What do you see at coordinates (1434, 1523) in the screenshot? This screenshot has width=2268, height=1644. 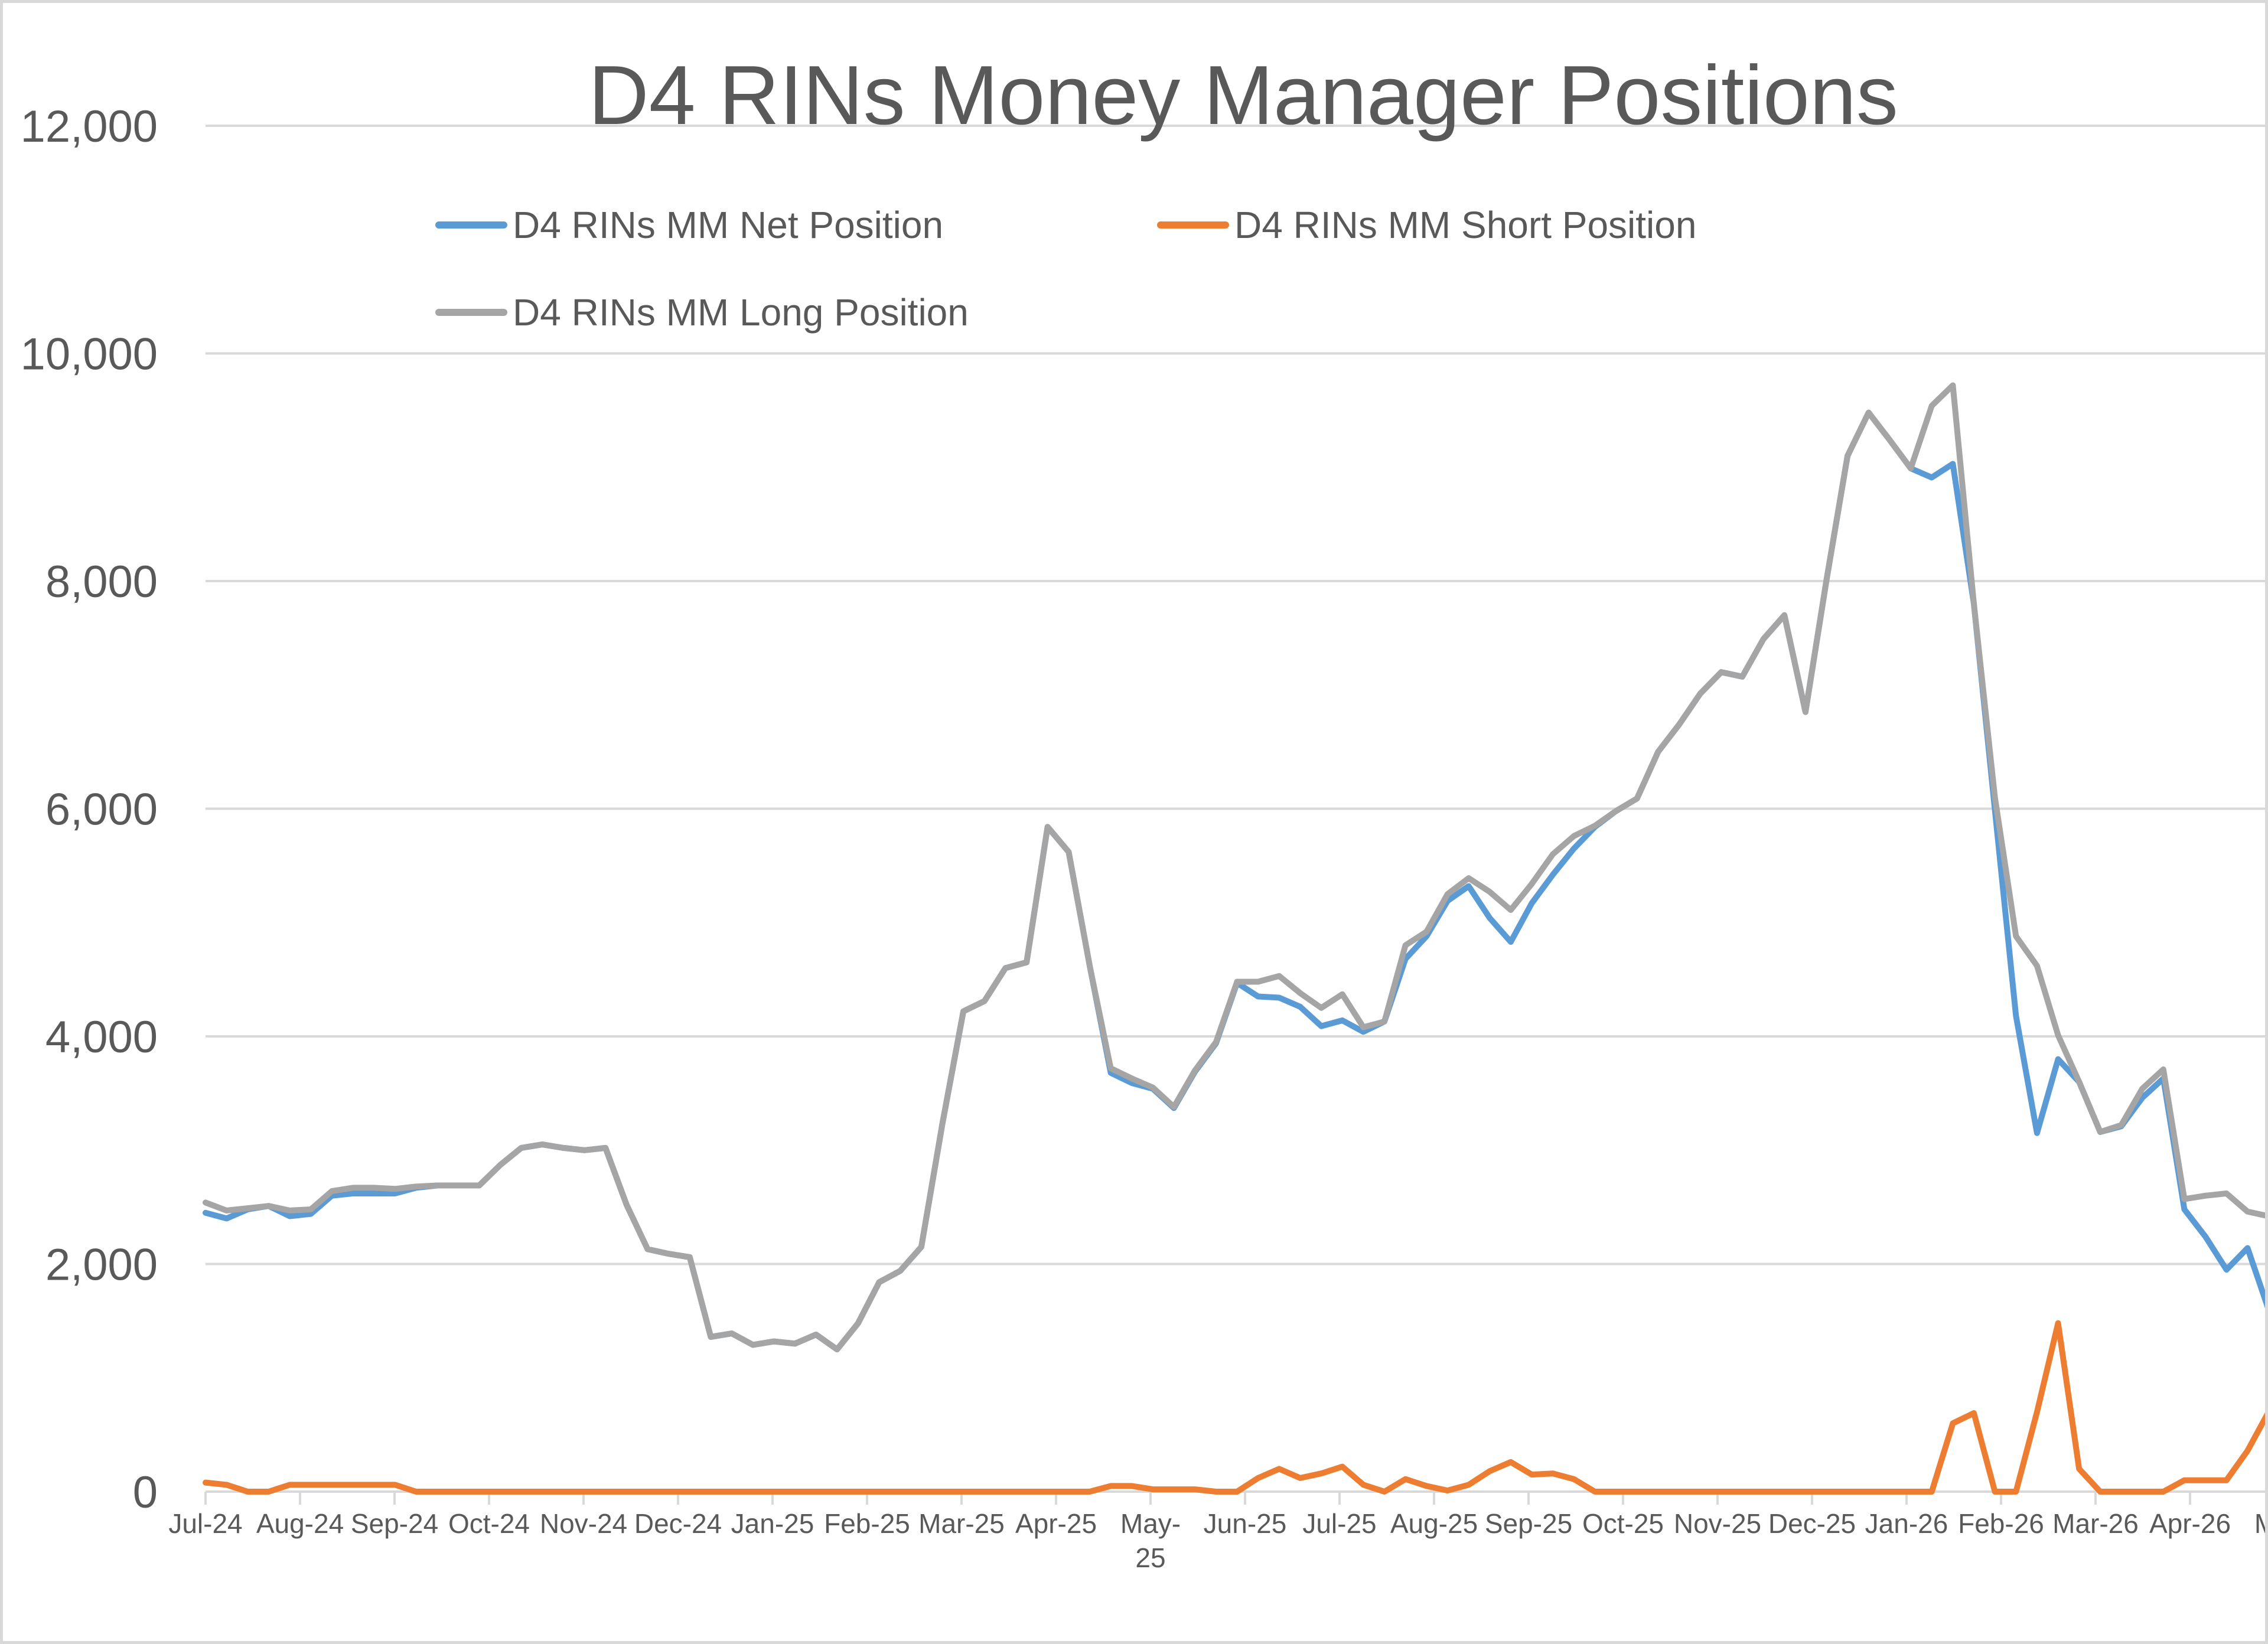 I see `x-tick-label: Aug-25` at bounding box center [1434, 1523].